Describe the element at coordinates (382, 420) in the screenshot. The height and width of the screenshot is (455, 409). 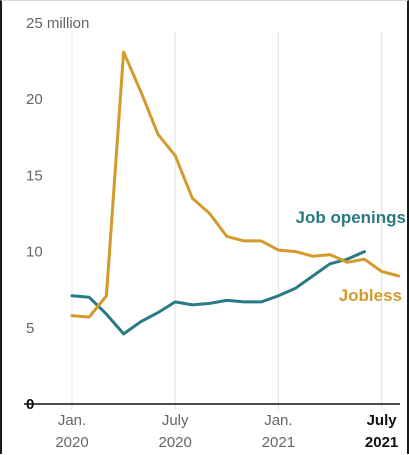
I see `x-tick-label-3-line1: July` at that location.